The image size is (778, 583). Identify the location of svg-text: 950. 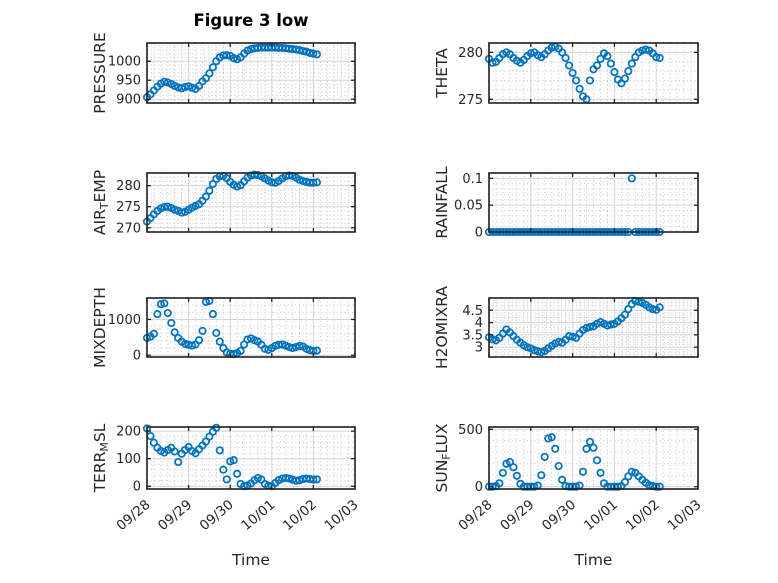
(128, 81).